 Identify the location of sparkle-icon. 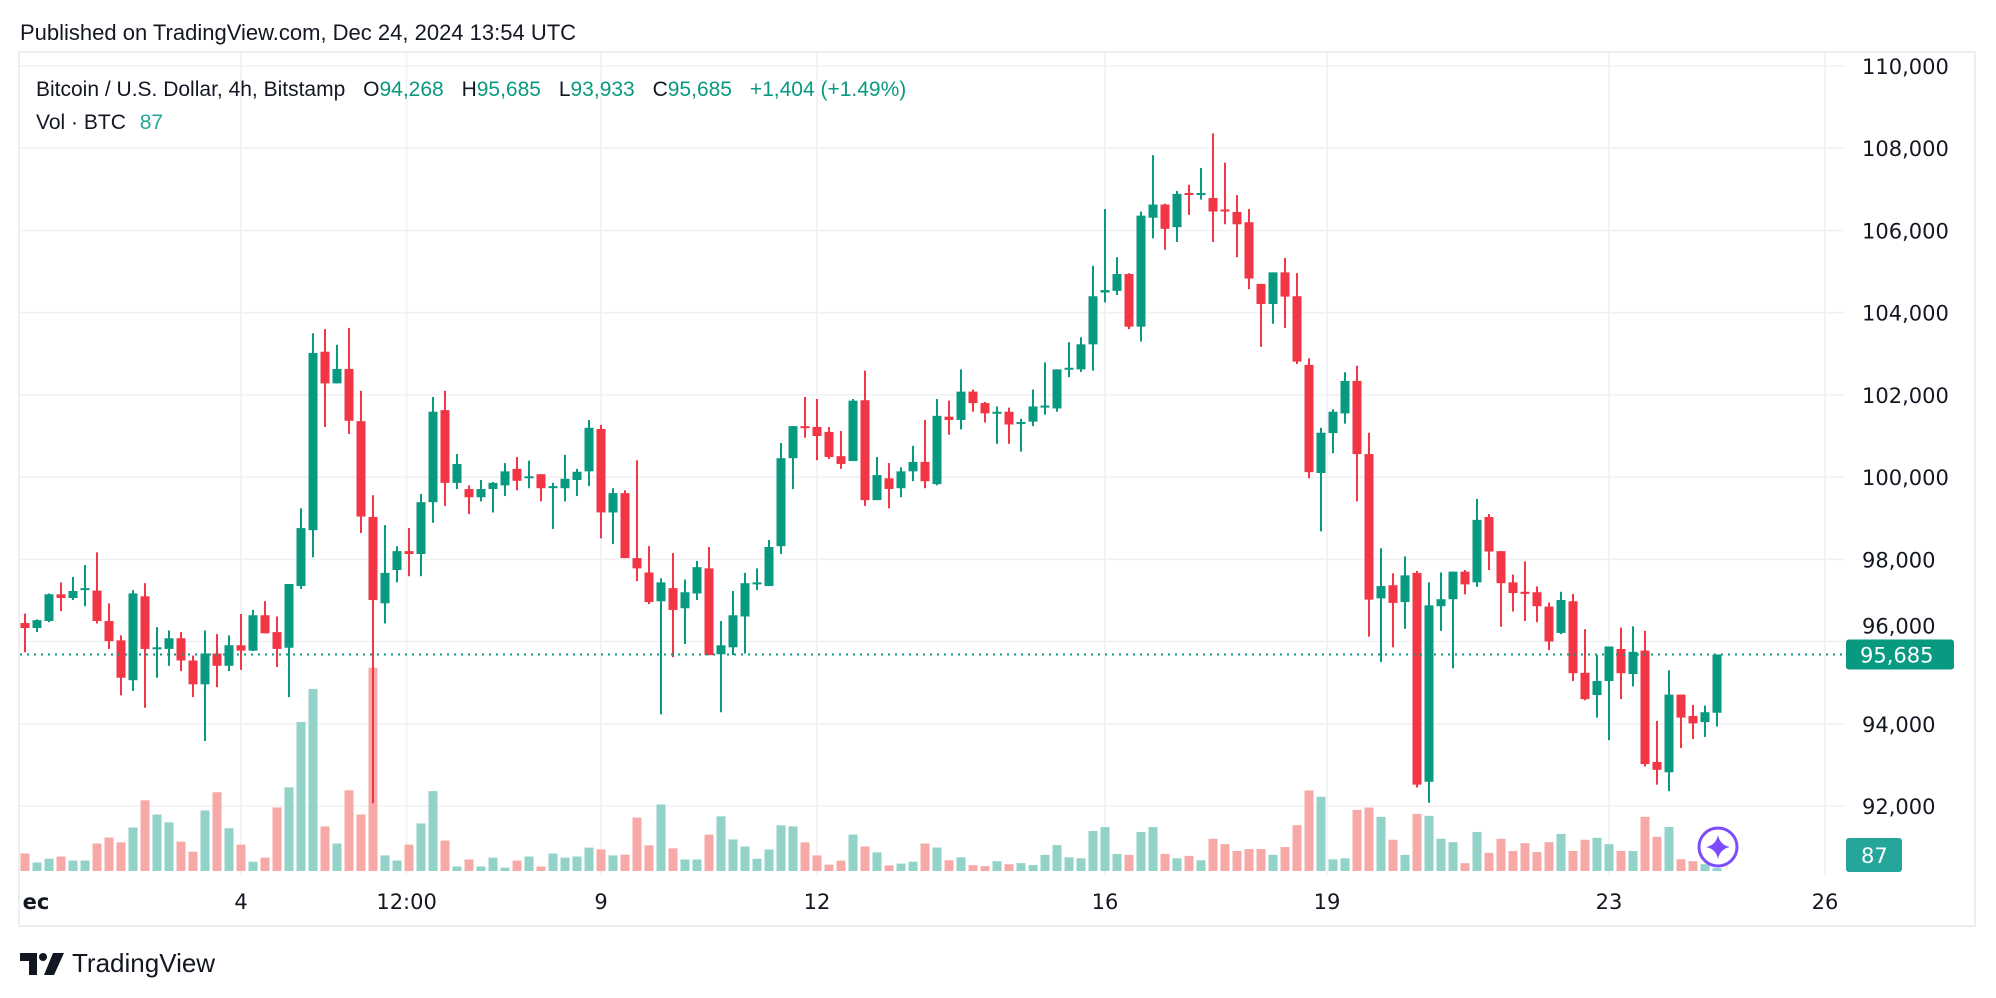
(1718, 847).